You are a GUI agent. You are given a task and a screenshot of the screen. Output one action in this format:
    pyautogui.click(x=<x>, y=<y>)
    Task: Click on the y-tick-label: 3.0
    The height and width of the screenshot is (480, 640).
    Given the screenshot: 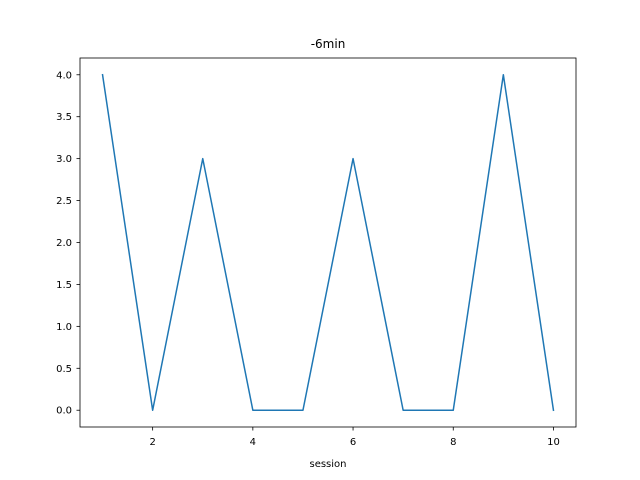 What is the action you would take?
    pyautogui.click(x=64, y=159)
    